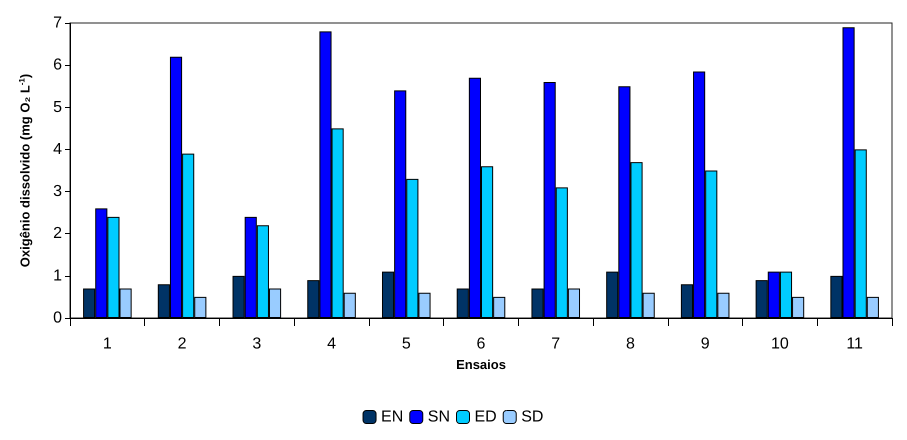 The height and width of the screenshot is (440, 907). I want to click on x-tick-label: 9, so click(705, 344).